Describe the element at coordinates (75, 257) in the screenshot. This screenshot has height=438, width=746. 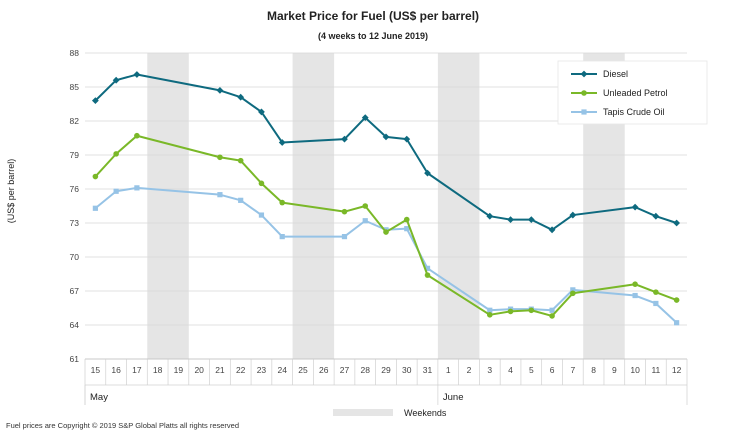
I see `y-tick-label: 70` at that location.